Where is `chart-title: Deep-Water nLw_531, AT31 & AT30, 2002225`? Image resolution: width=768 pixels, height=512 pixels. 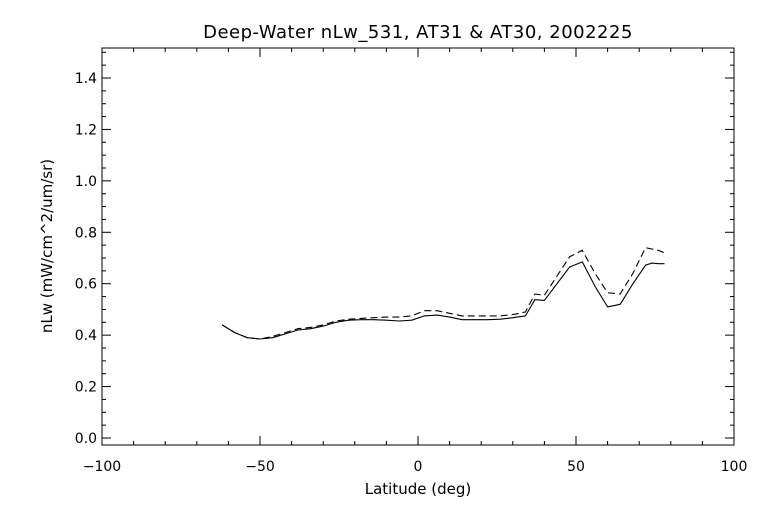 chart-title: Deep-Water nLw_531, AT31 & AT30, 2002225 is located at coordinates (418, 32).